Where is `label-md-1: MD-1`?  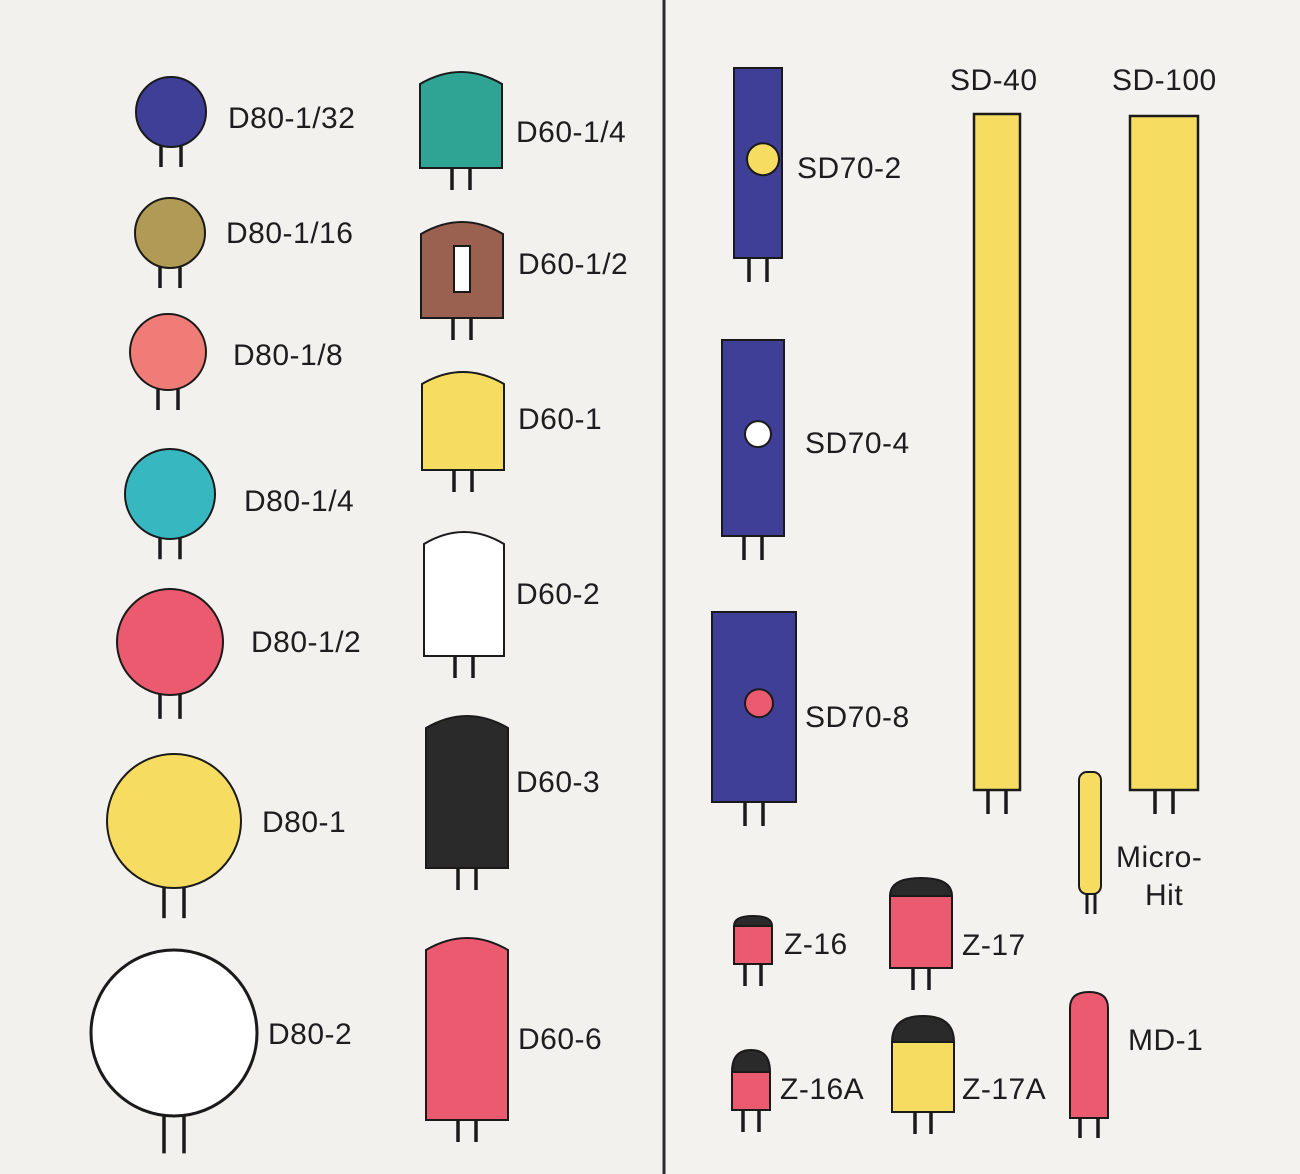
label-md-1: MD-1 is located at coordinates (1166, 1040).